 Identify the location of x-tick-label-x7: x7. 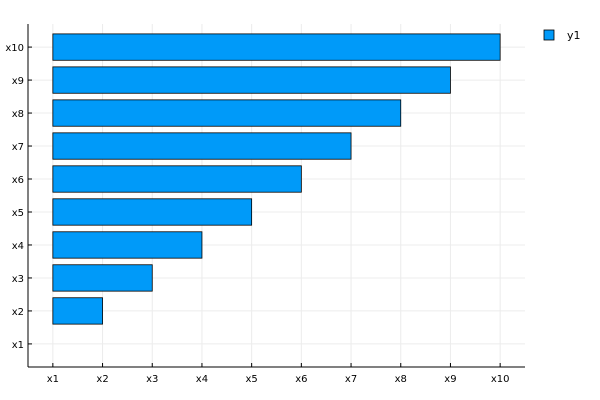
(351, 379).